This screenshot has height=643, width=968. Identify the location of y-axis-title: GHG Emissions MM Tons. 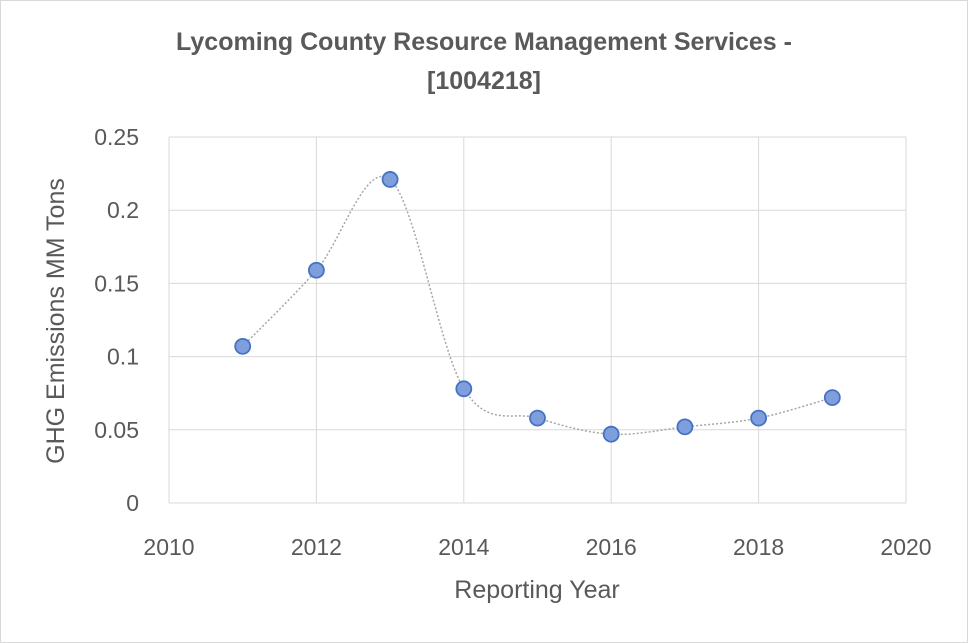
(56, 321).